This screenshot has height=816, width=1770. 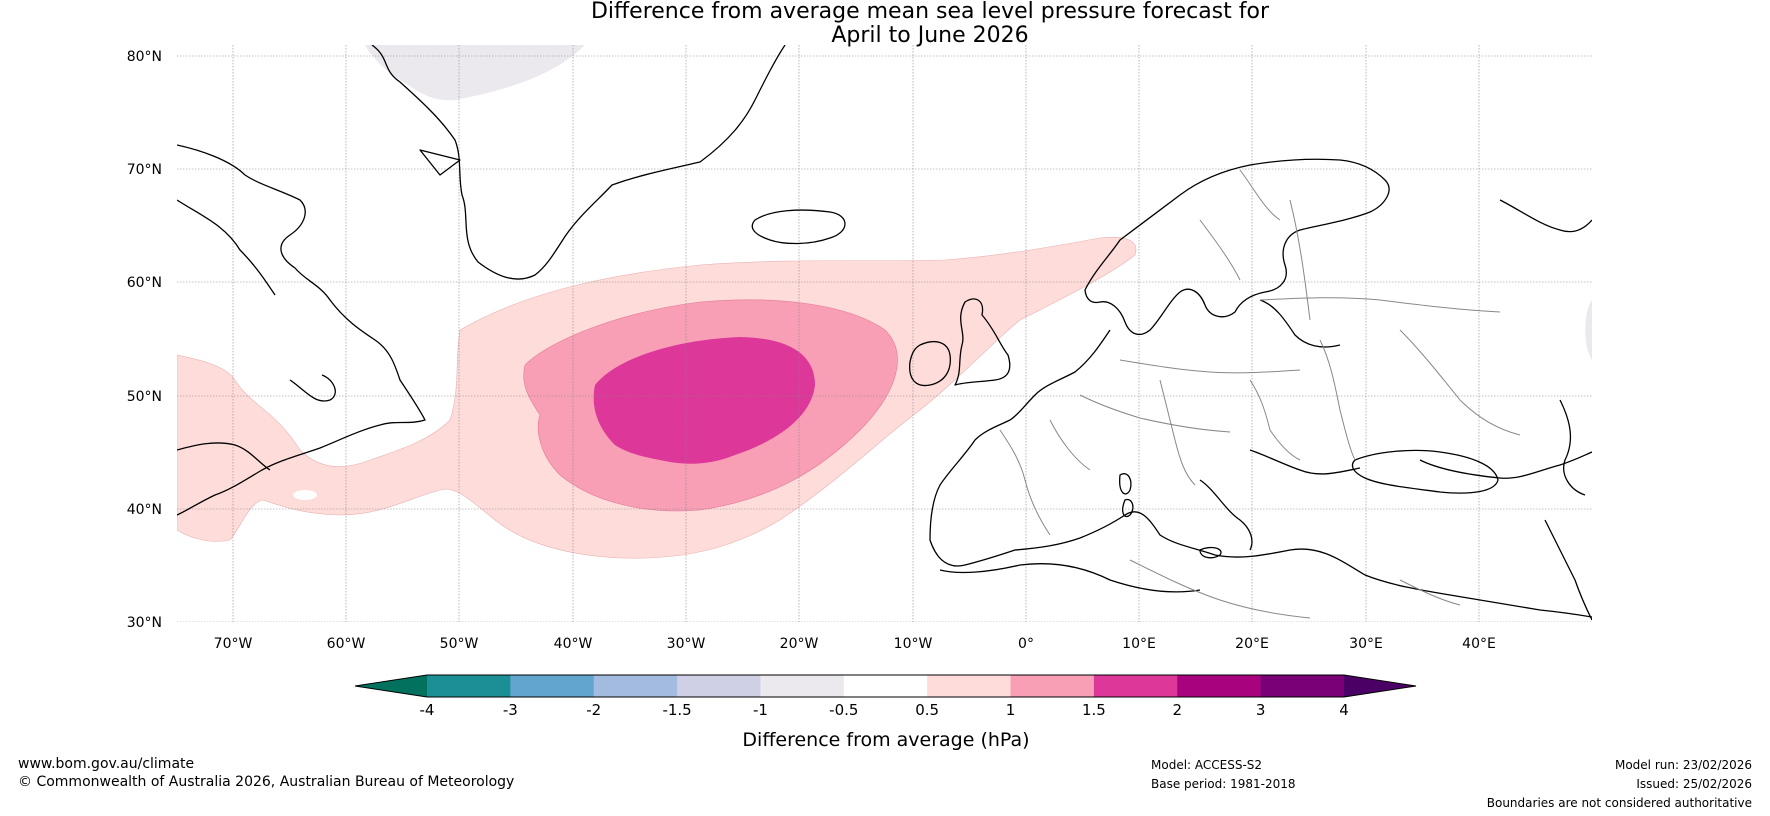 I want to click on model-text: Model: ACCESS-S2, so click(x=1207, y=765).